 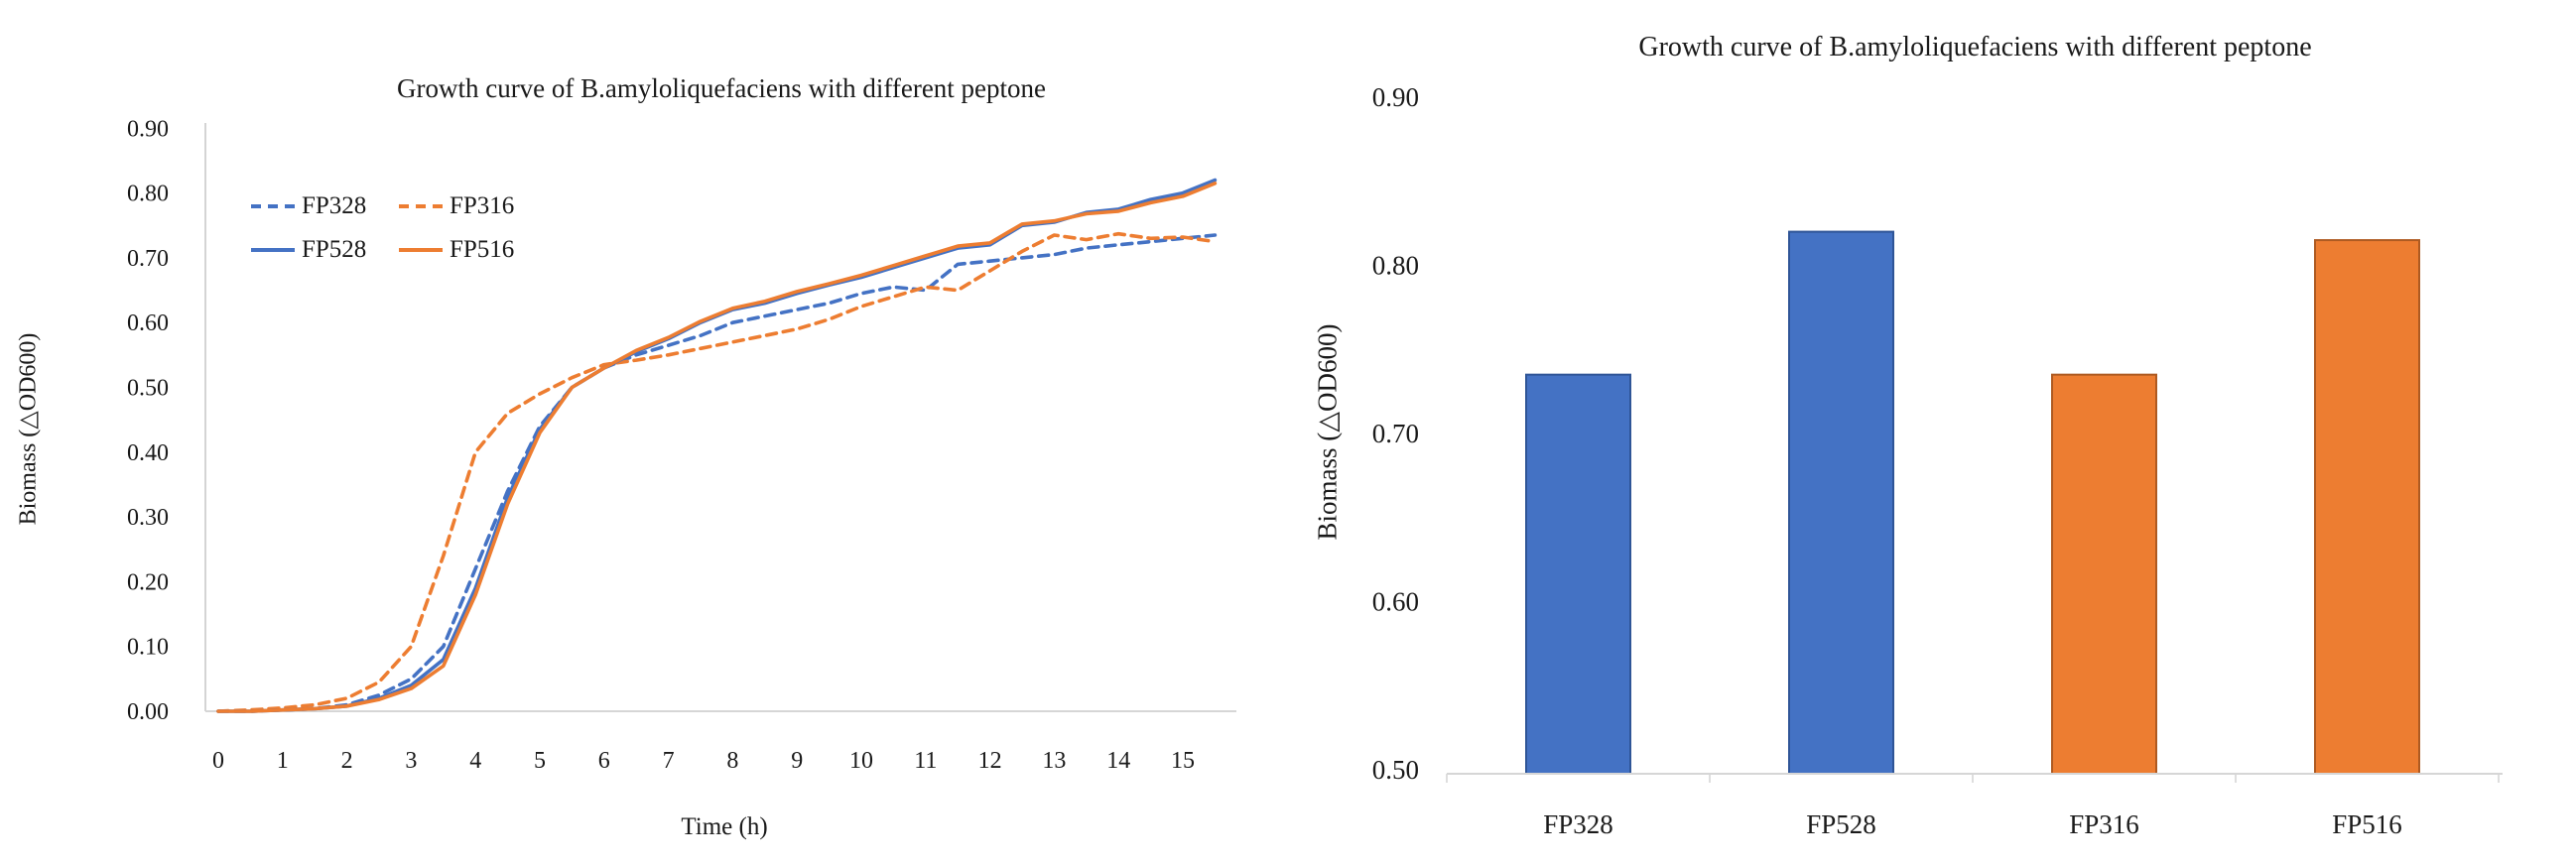 I want to click on legend-line-sample-solid-blue, so click(x=273, y=250).